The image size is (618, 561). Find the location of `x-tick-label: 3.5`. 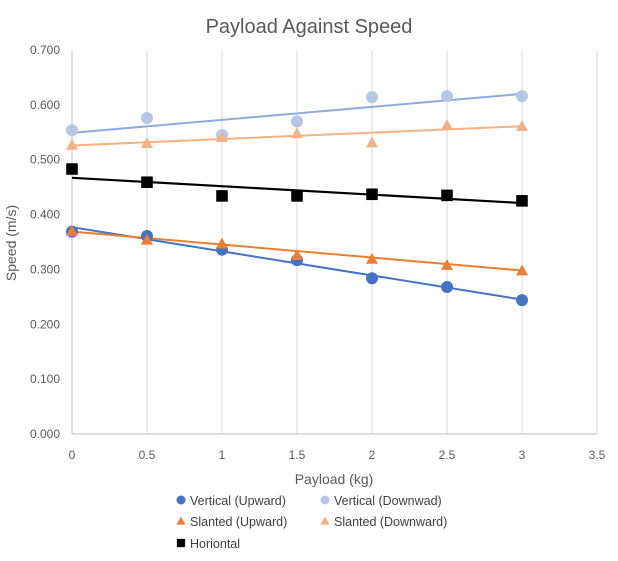

x-tick-label: 3.5 is located at coordinates (597, 455).